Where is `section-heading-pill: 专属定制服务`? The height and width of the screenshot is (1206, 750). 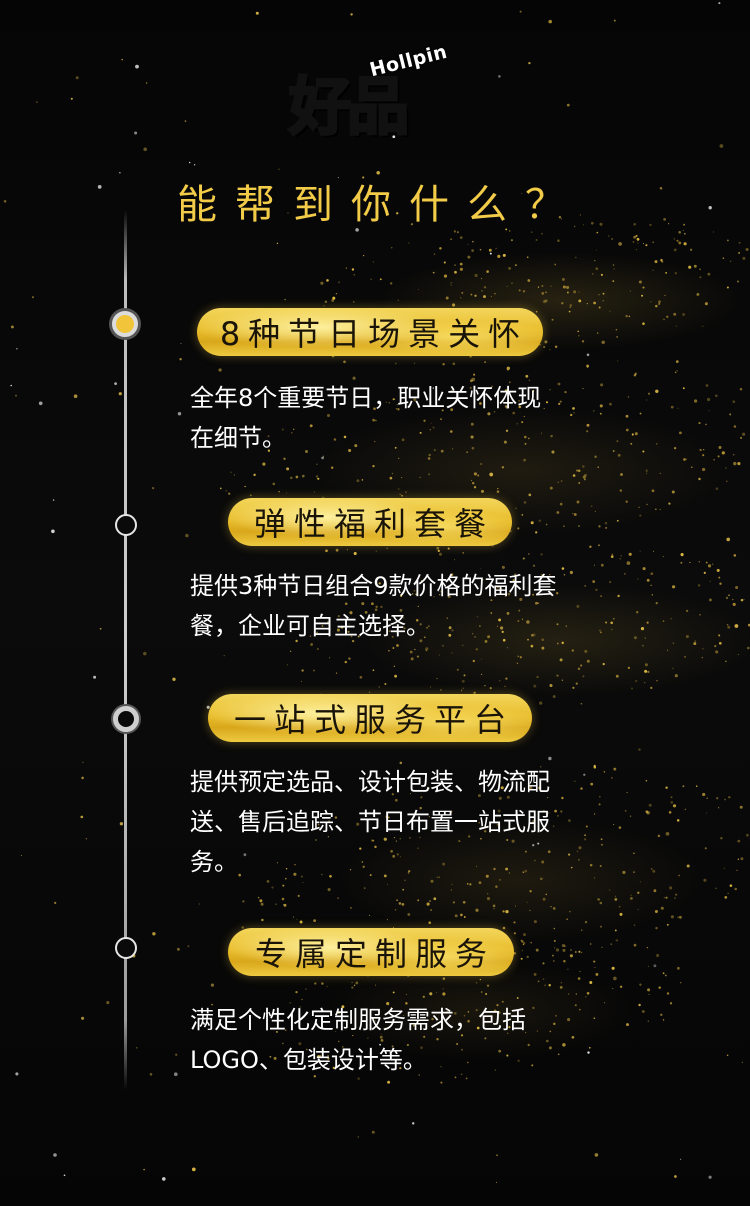 section-heading-pill: 专属定制服务 is located at coordinates (371, 952).